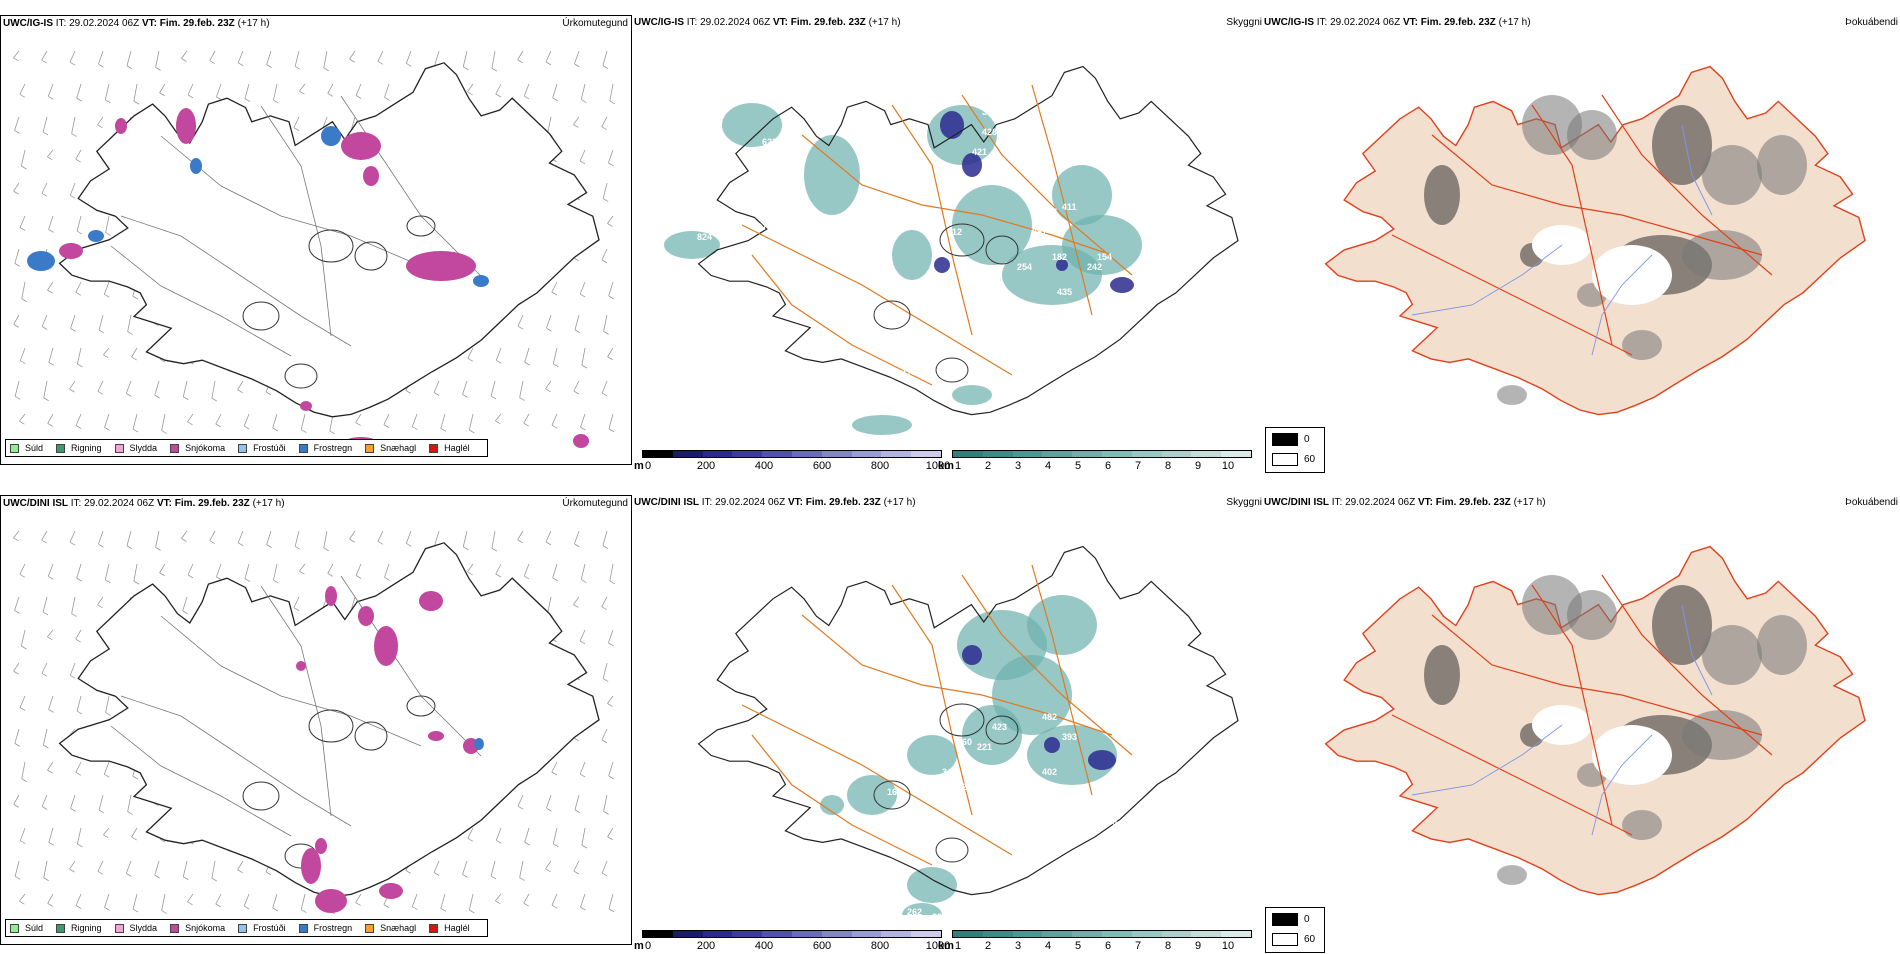 This screenshot has width=1900, height=954. What do you see at coordinates (1552, 125) in the screenshot?
I see `fog-area` at bounding box center [1552, 125].